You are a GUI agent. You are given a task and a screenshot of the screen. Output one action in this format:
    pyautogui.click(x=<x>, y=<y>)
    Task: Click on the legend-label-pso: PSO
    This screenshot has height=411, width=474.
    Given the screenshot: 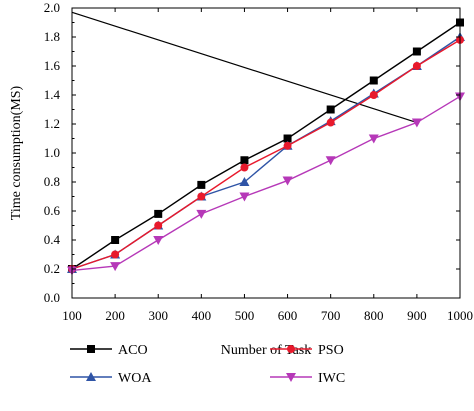 What is the action you would take?
    pyautogui.click(x=331, y=350)
    